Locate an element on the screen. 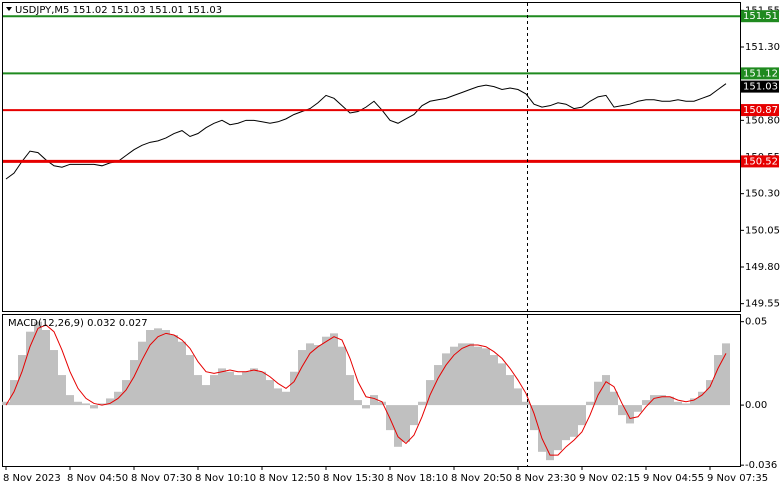 This screenshot has height=489, width=781. y-tick-label: 149.80 is located at coordinates (762, 267).